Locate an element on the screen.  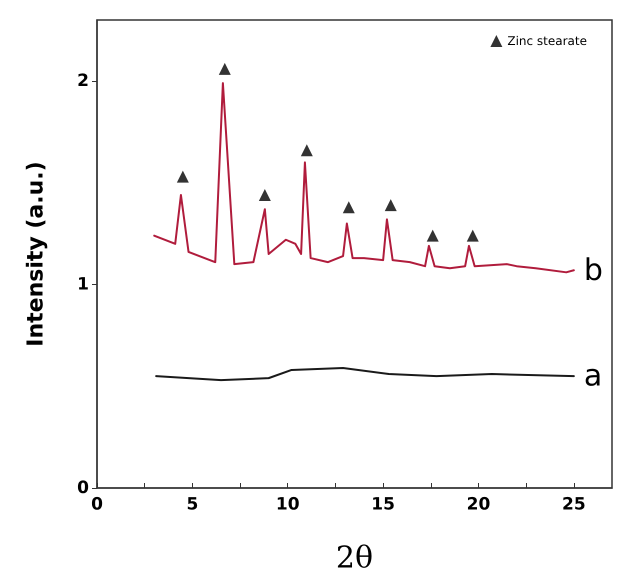
series-label: b is located at coordinates (593, 270).